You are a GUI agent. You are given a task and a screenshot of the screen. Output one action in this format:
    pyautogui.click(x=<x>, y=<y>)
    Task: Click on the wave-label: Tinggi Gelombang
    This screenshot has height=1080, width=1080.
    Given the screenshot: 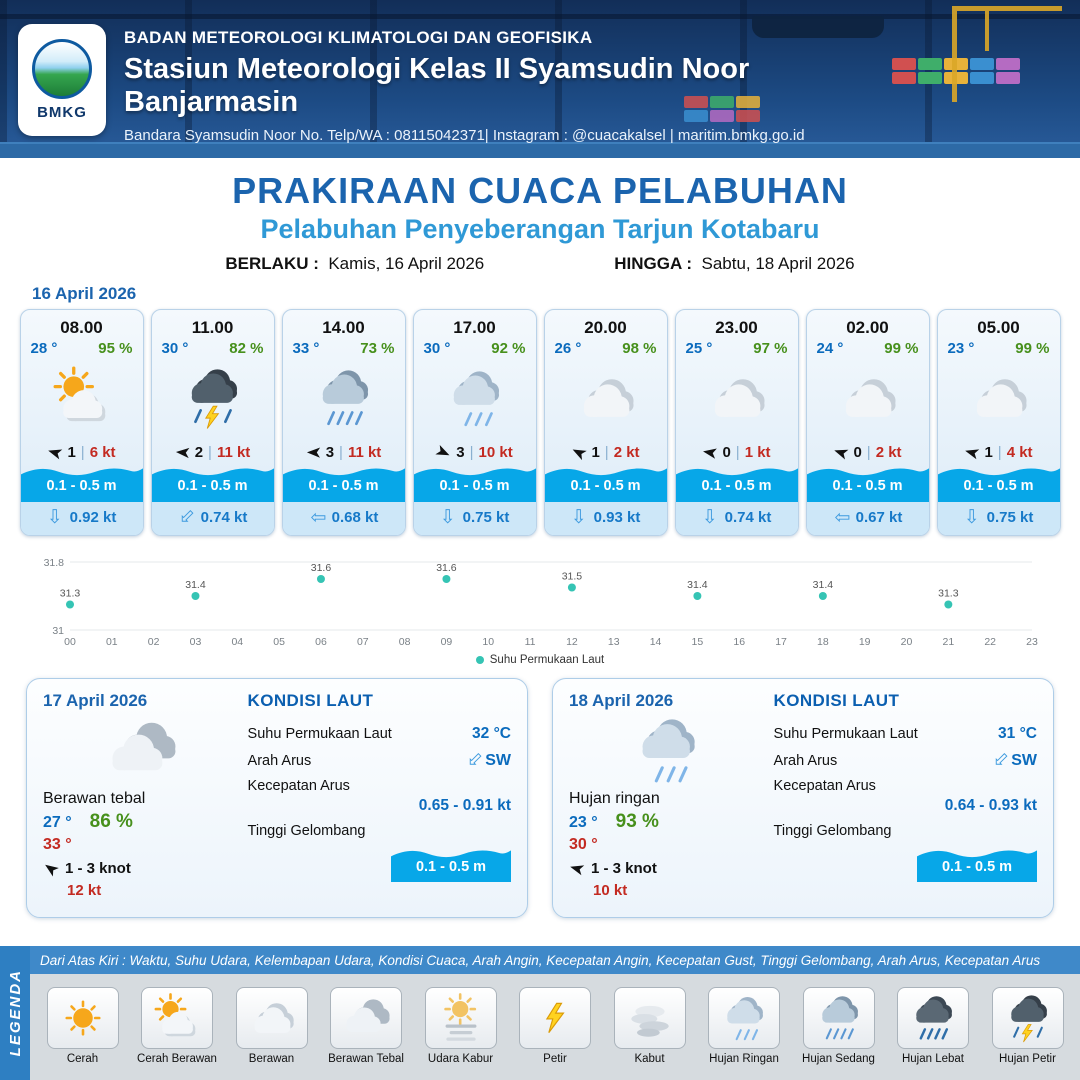 What is the action you would take?
    pyautogui.click(x=306, y=831)
    